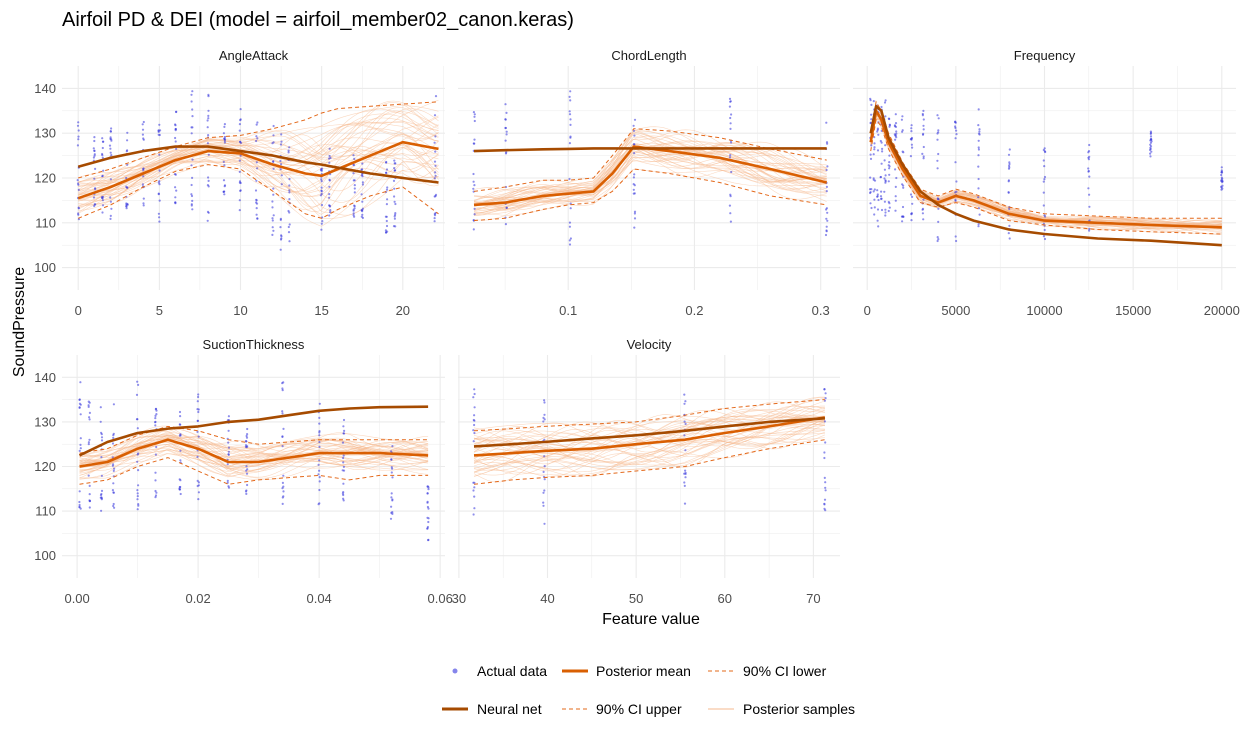 The image size is (1250, 741). I want to click on posterior-mean-line, so click(1045, 169).